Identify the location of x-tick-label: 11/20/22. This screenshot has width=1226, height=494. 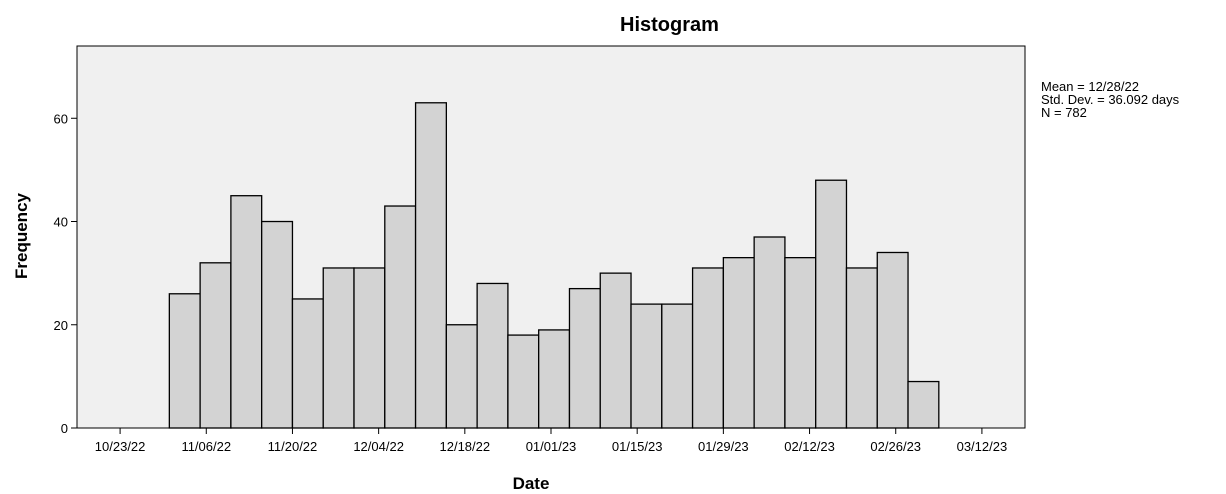
(293, 446).